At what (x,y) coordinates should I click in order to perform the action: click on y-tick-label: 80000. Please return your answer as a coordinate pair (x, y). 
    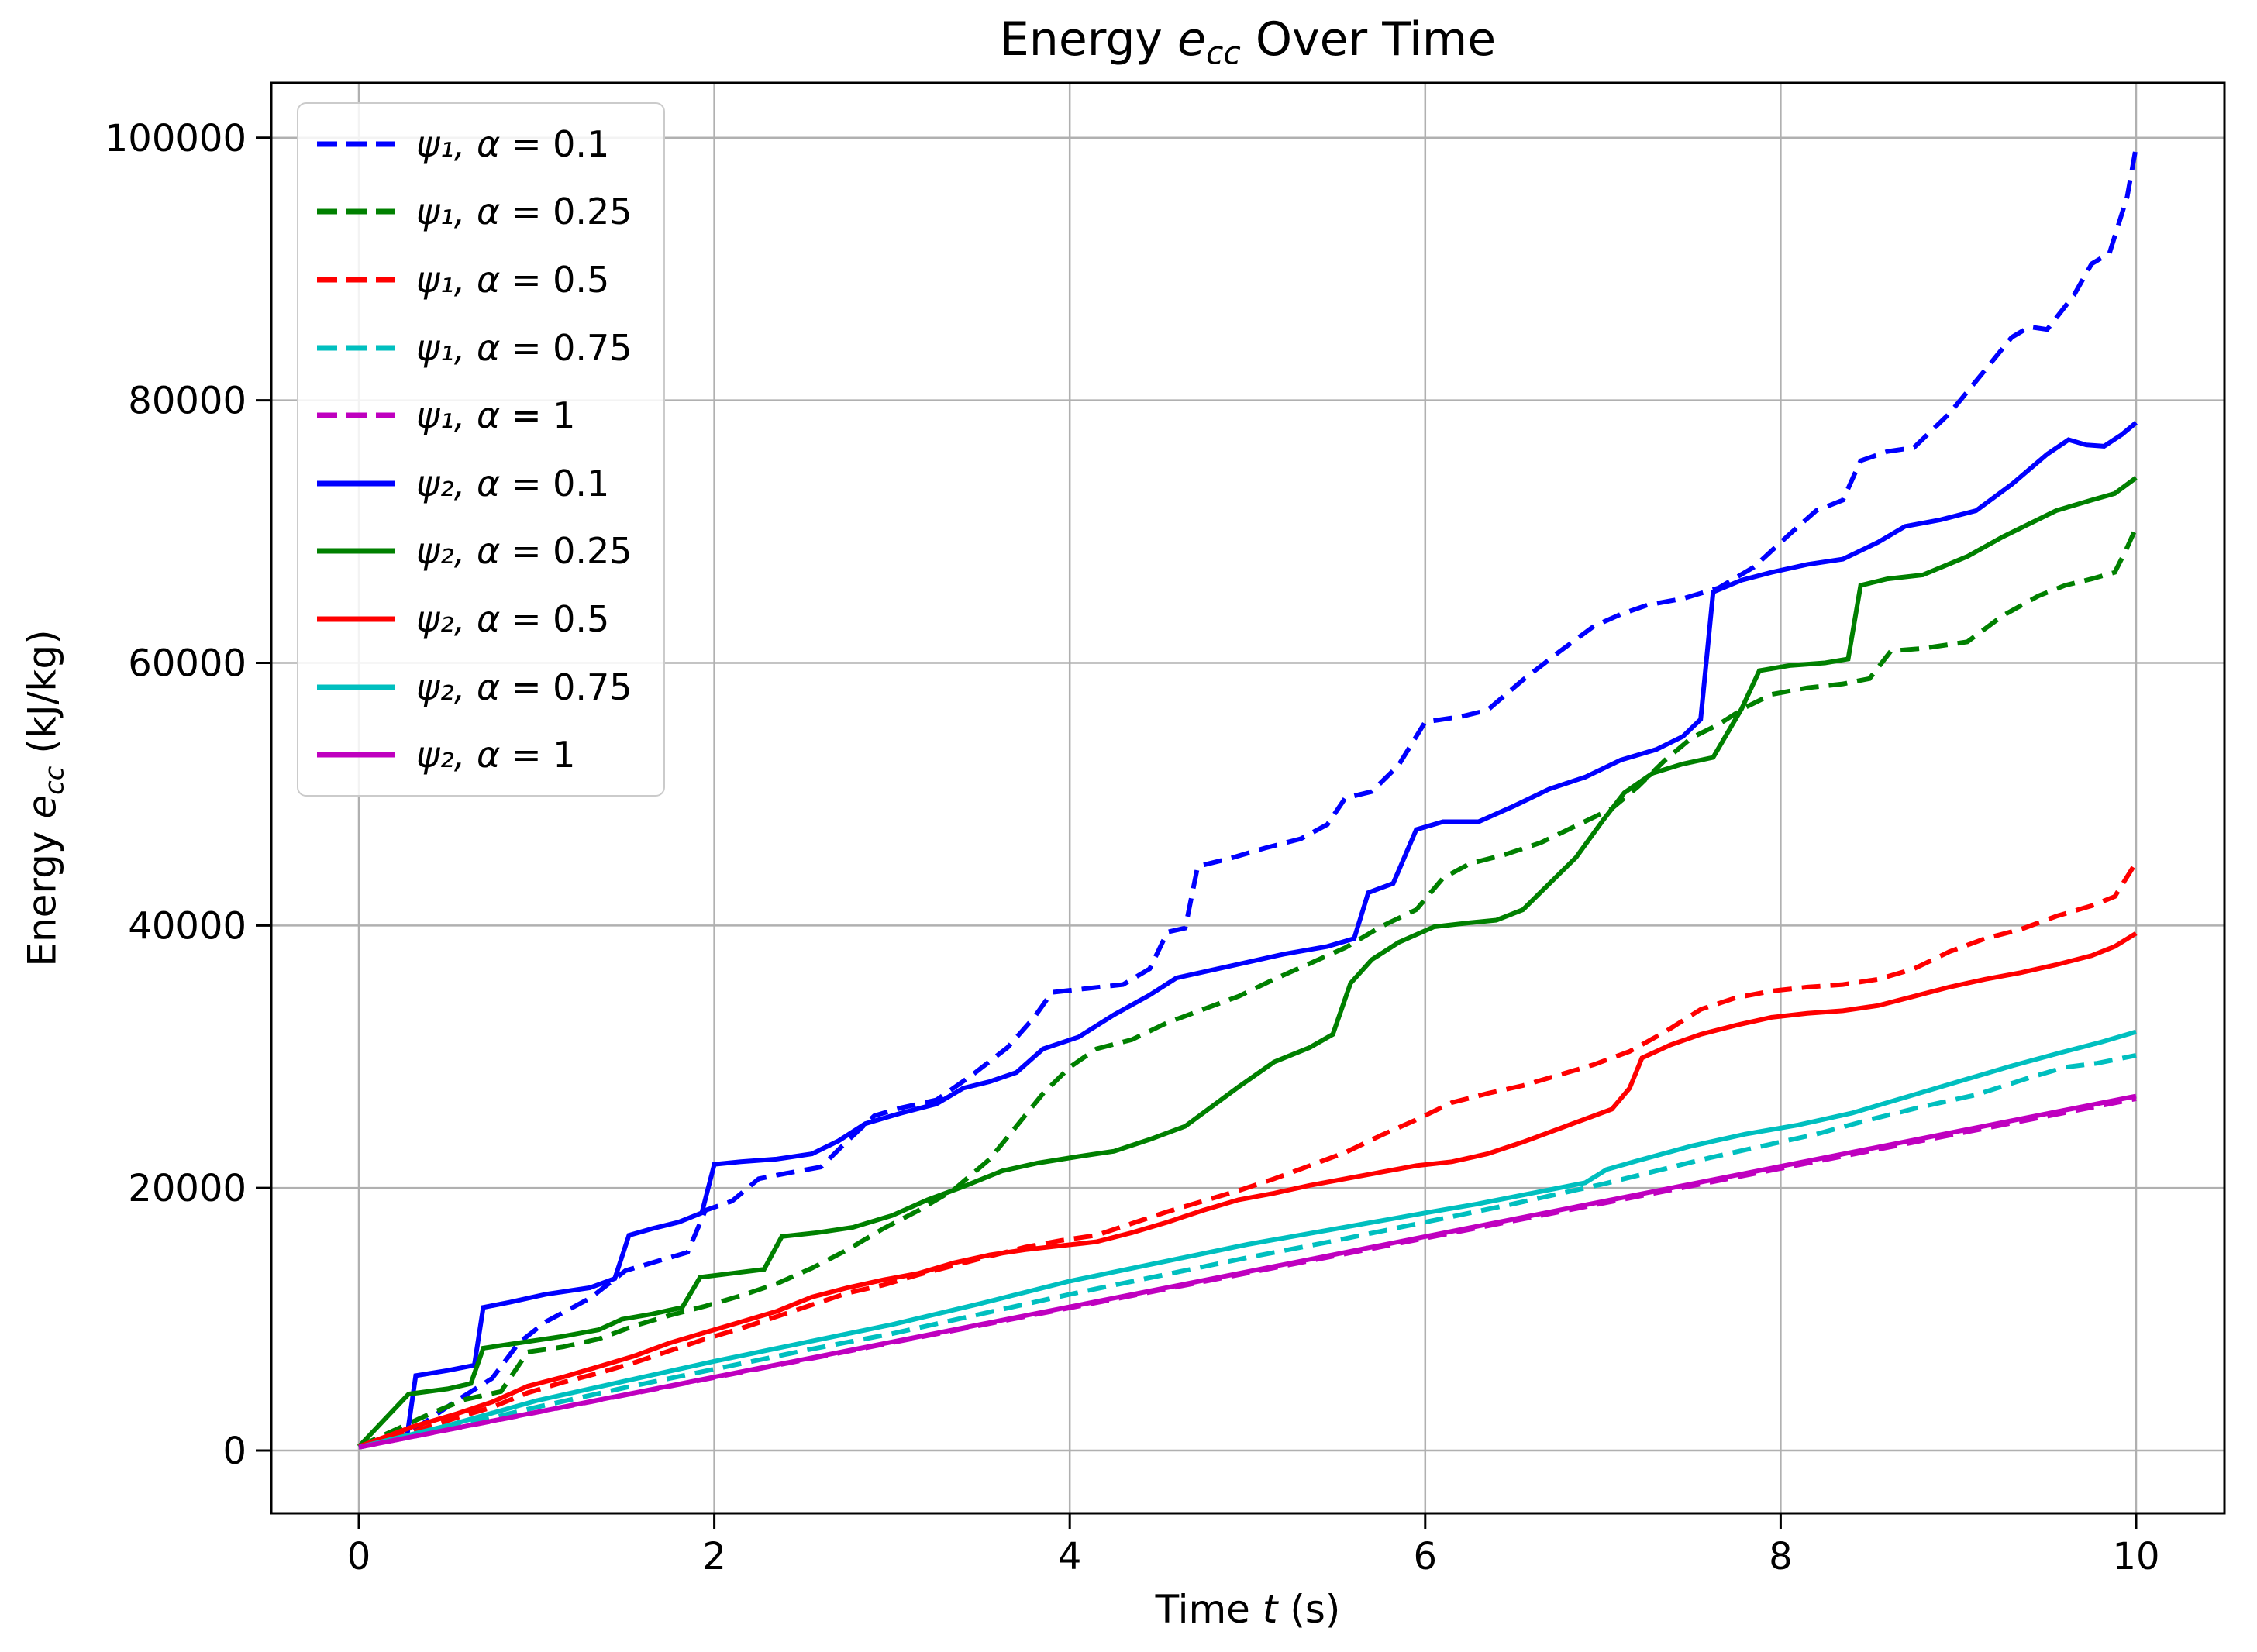
    Looking at the image, I should click on (187, 401).